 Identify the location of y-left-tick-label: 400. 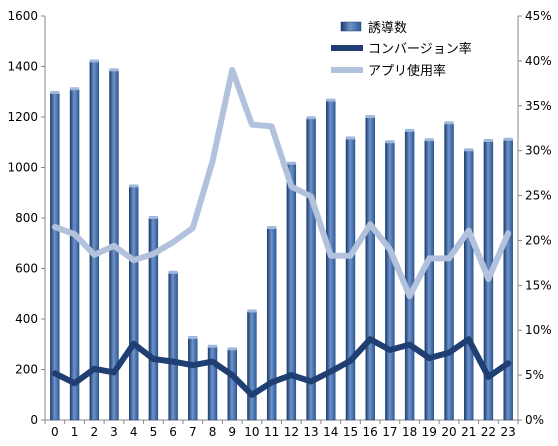
(26, 319).